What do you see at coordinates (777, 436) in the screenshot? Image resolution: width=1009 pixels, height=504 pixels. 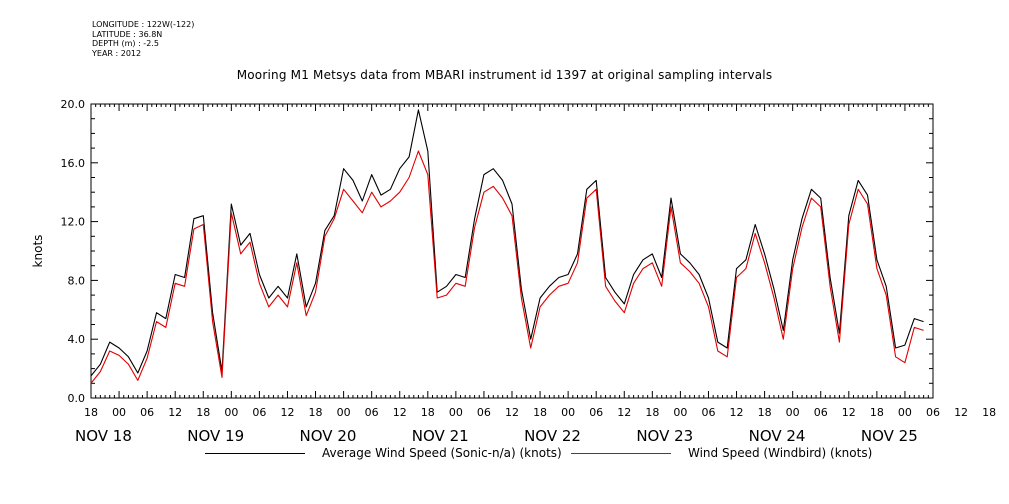 I see `x-day-label: NOV 24` at bounding box center [777, 436].